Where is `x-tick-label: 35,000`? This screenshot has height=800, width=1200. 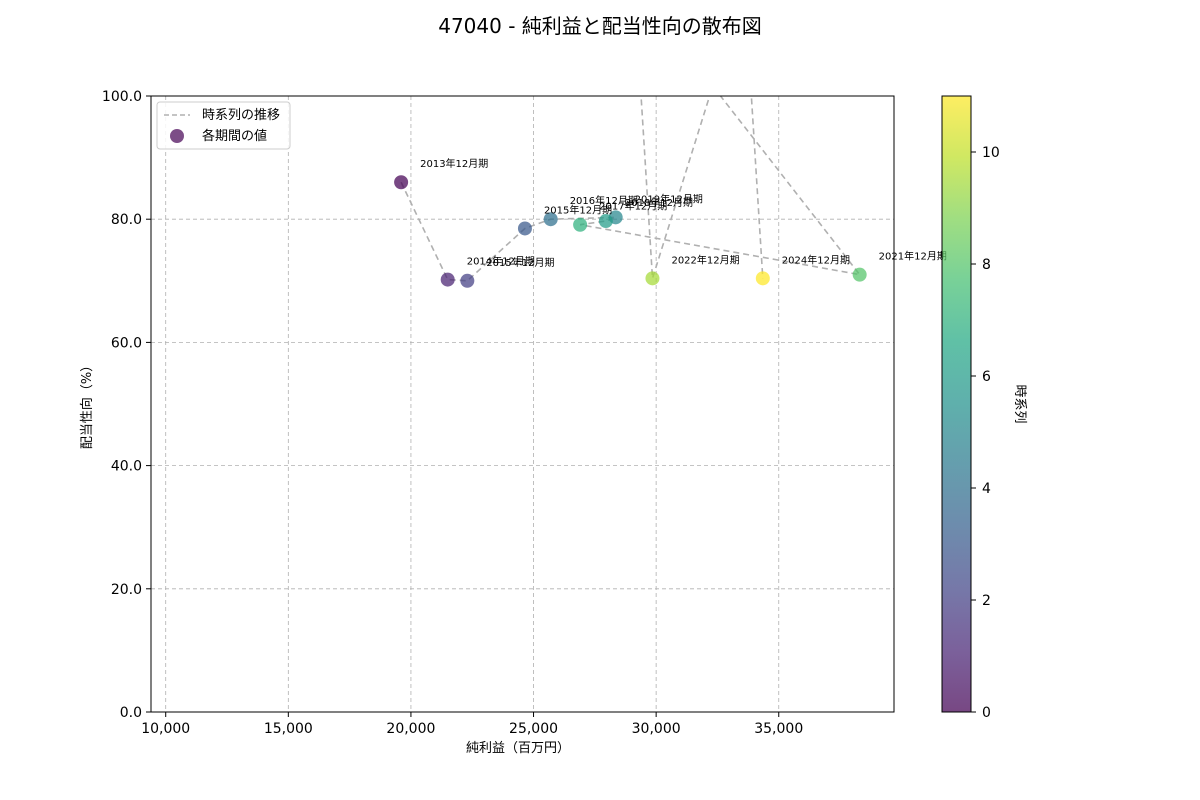
x-tick-label: 35,000 is located at coordinates (778, 729).